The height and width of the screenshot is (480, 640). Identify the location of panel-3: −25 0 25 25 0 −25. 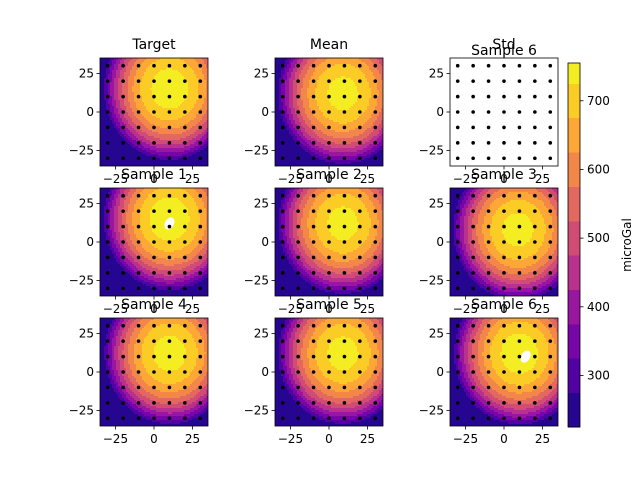
(139, 251).